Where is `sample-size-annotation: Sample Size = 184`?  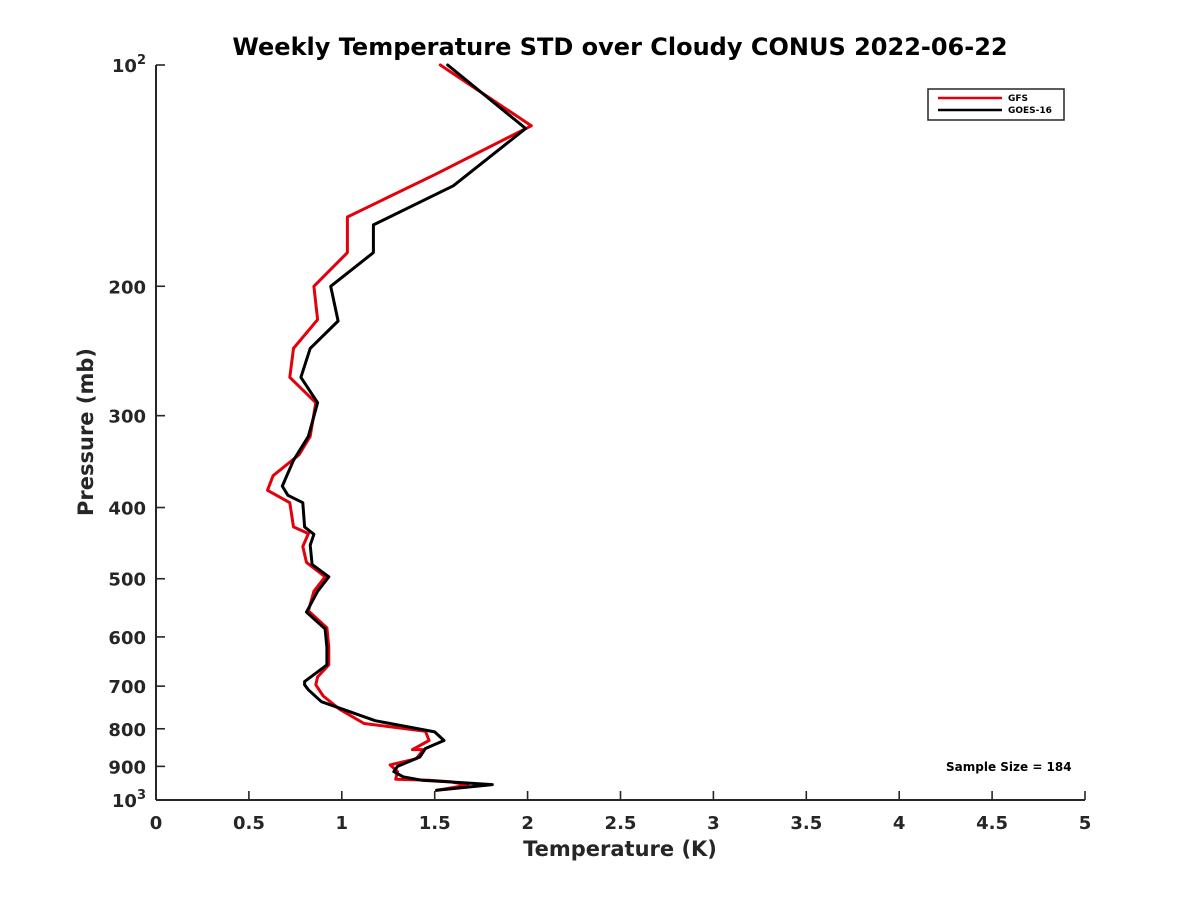
sample-size-annotation: Sample Size = 184 is located at coordinates (1009, 767).